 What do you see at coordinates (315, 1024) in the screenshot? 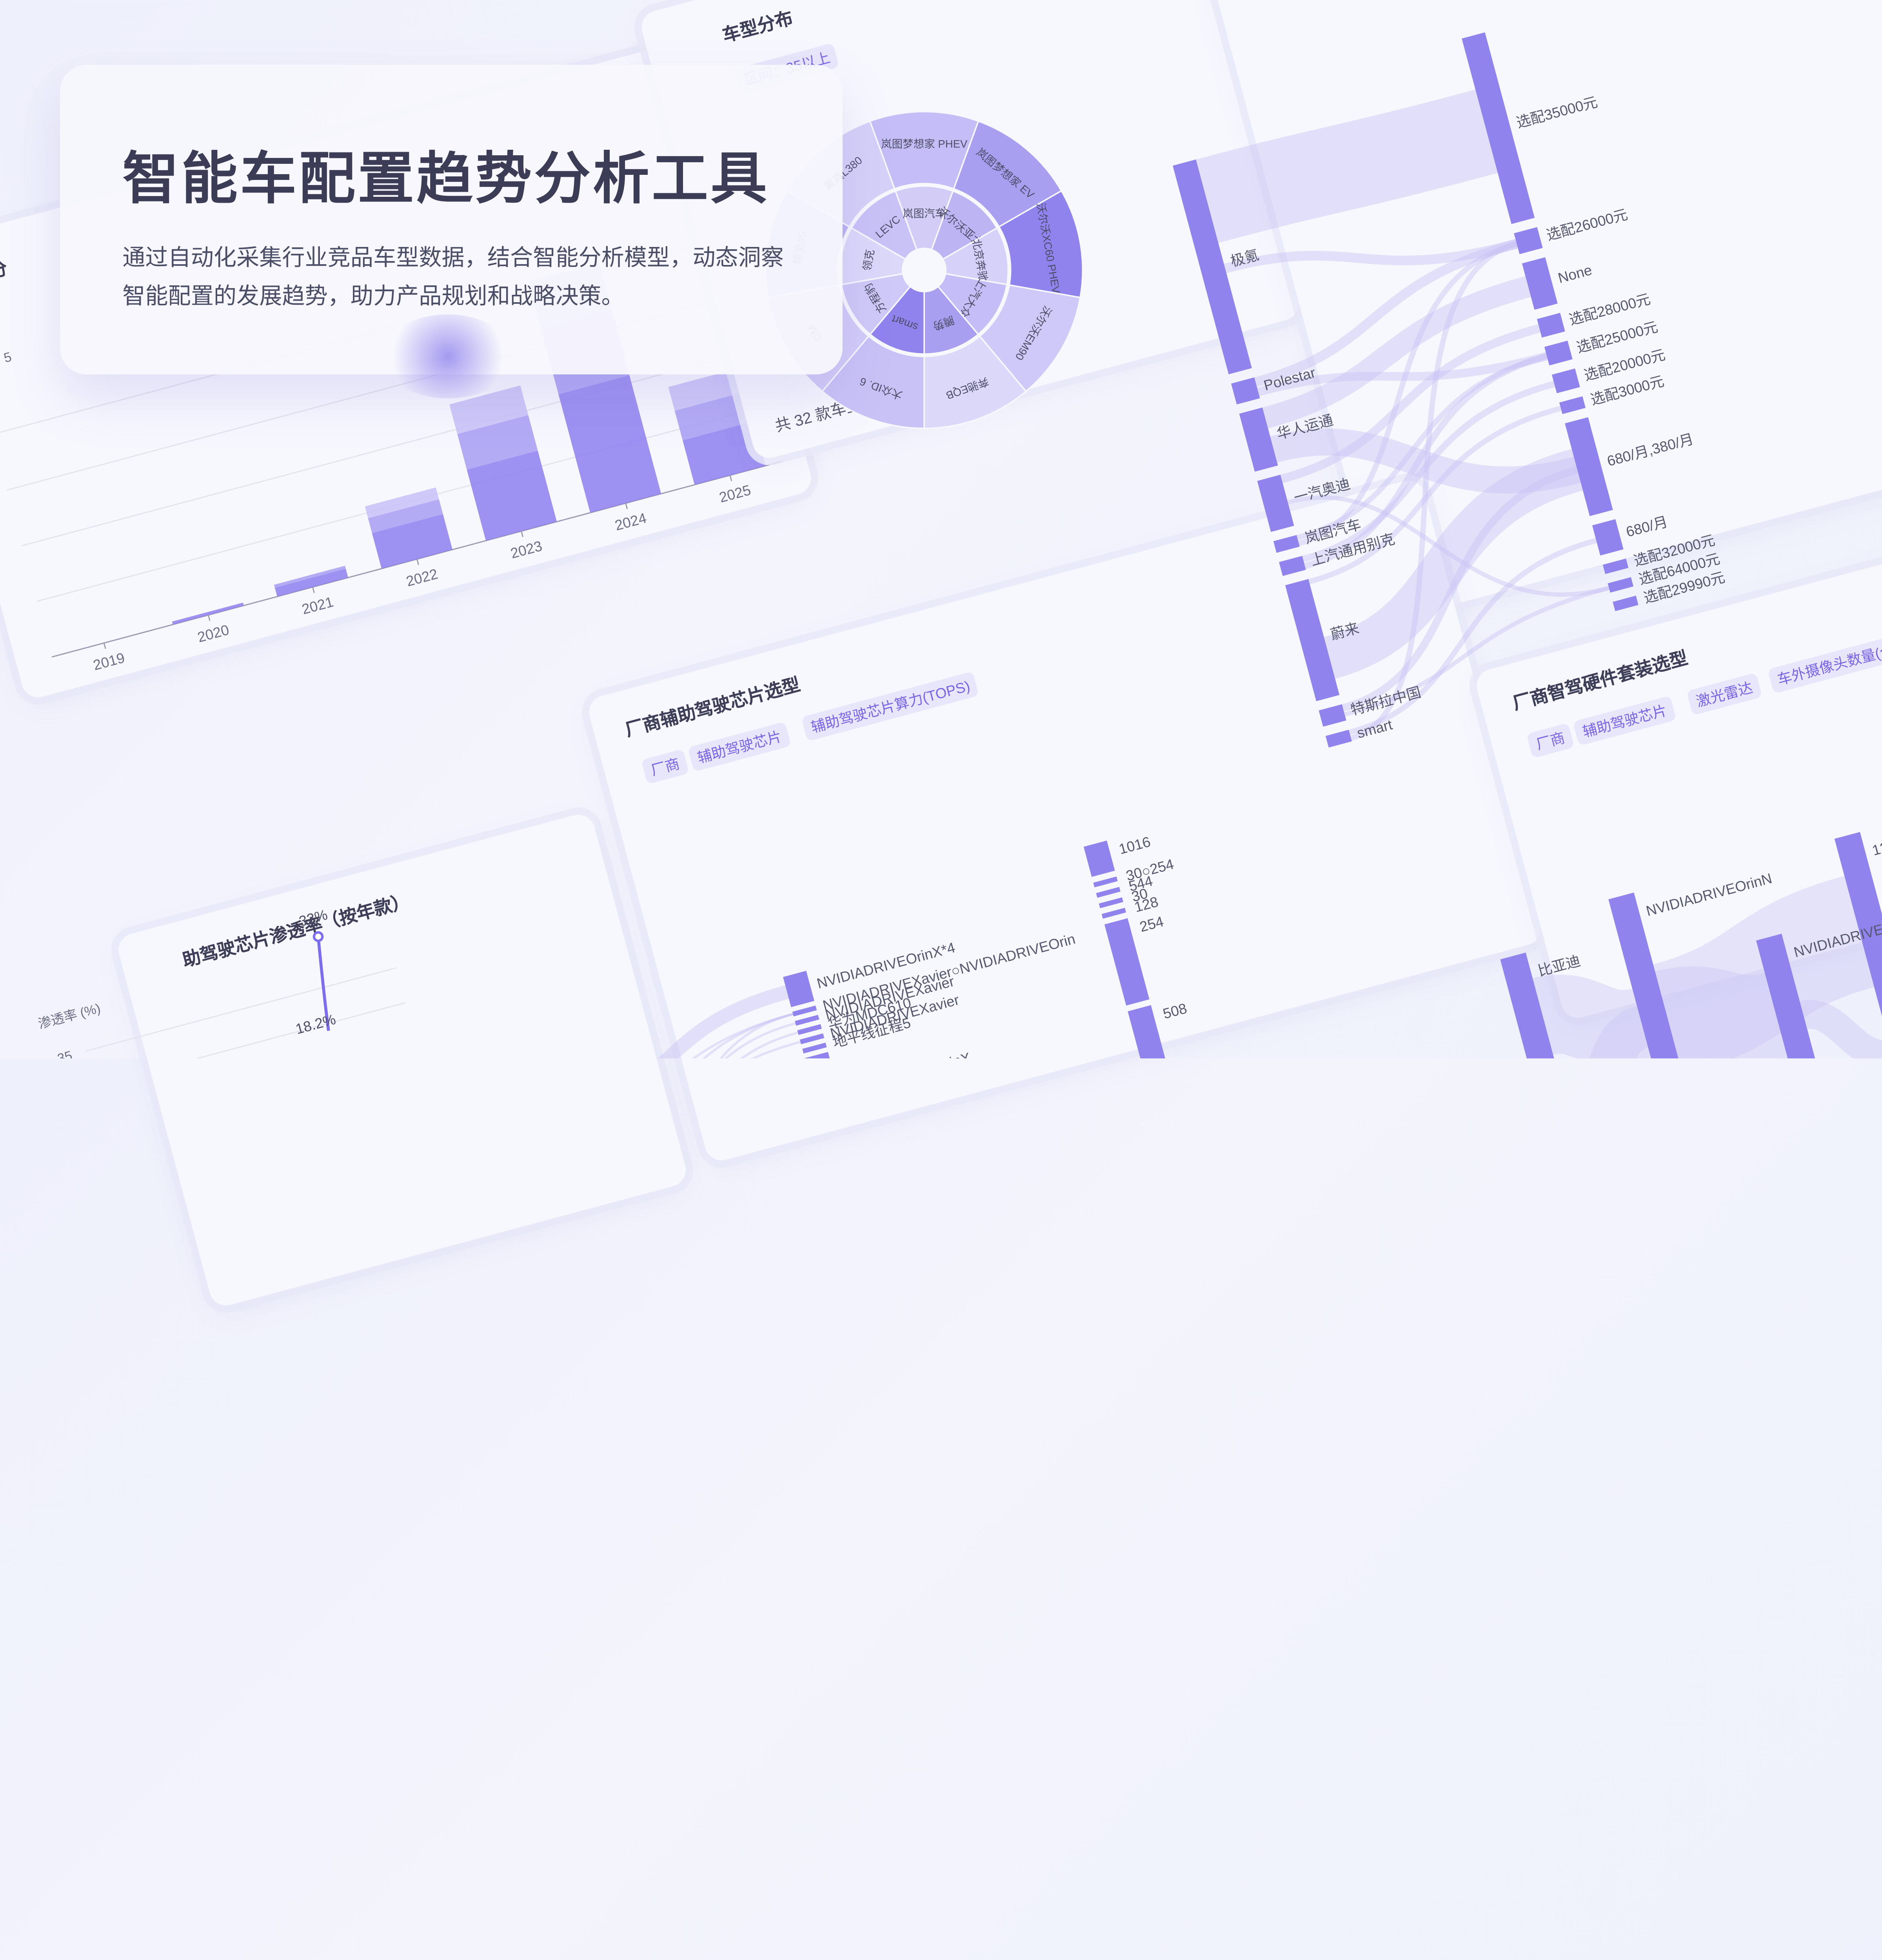
I see `line-label-18: 18.2%` at bounding box center [315, 1024].